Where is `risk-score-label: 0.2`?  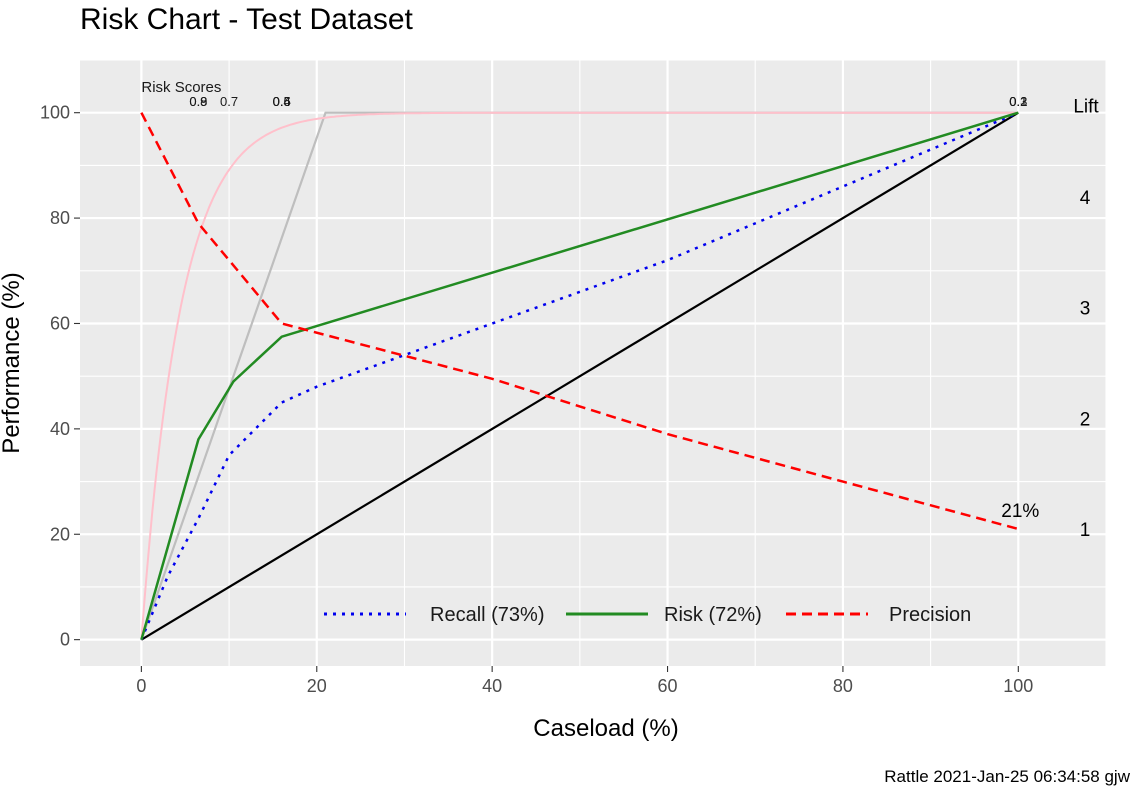
risk-score-label: 0.2 is located at coordinates (1018, 101).